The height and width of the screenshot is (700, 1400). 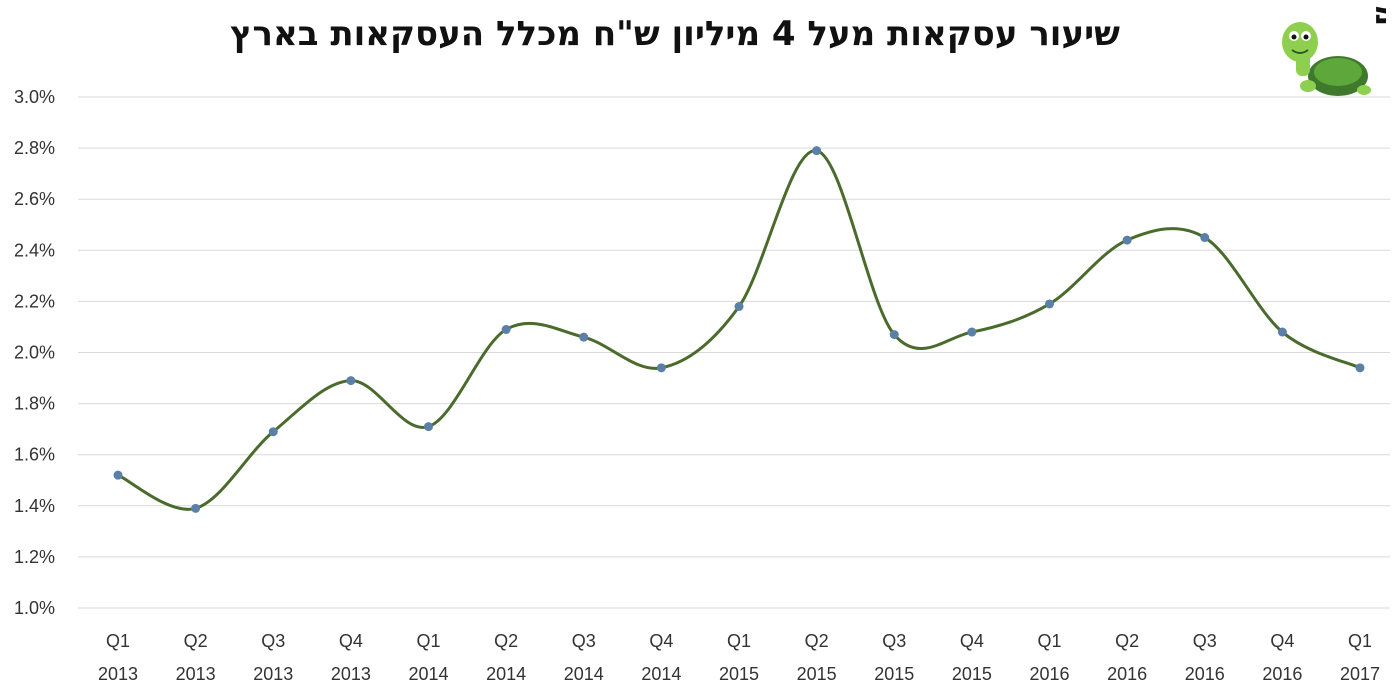 I want to click on y-tick-label: 3.0%, so click(x=34, y=97).